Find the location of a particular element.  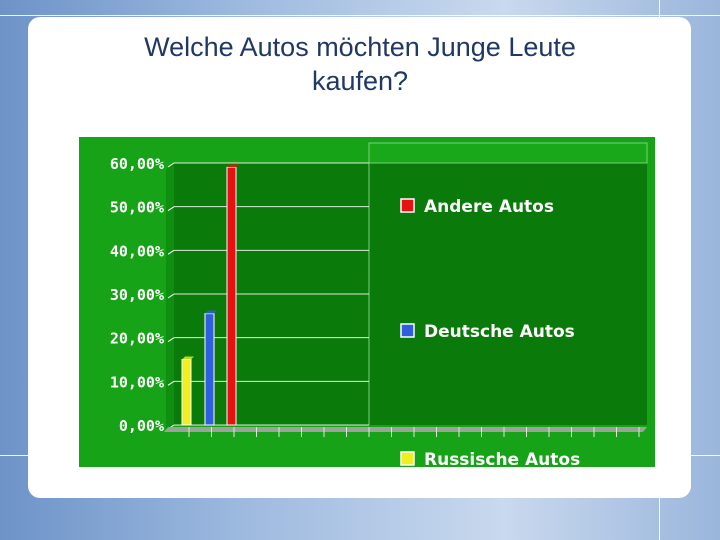

y-tick-label: 40,00% is located at coordinates (137, 251).